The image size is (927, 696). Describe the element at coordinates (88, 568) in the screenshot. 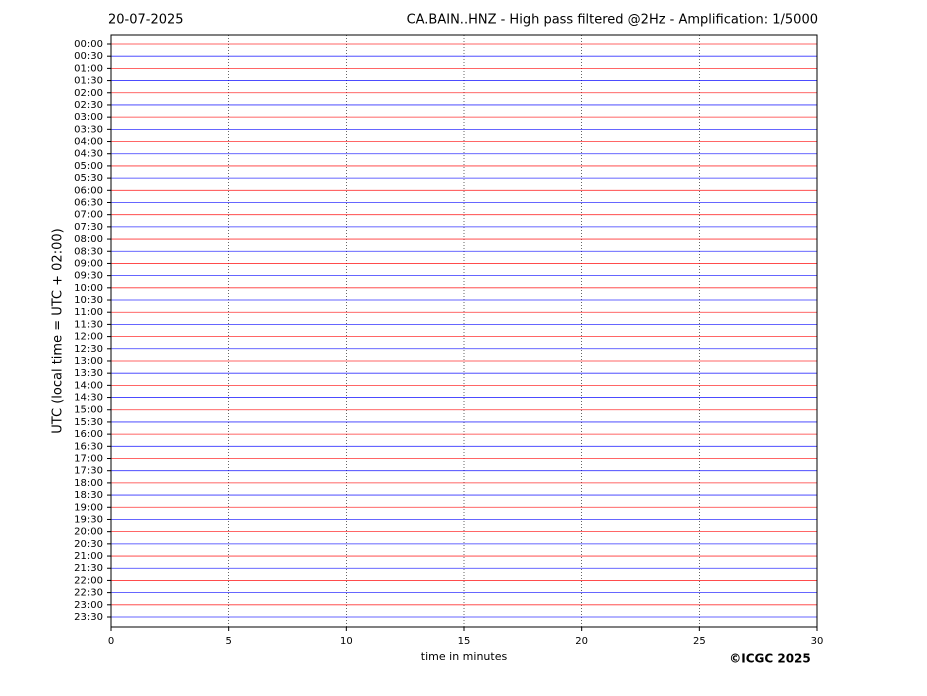

I see `y-tick-label: 21:30` at that location.